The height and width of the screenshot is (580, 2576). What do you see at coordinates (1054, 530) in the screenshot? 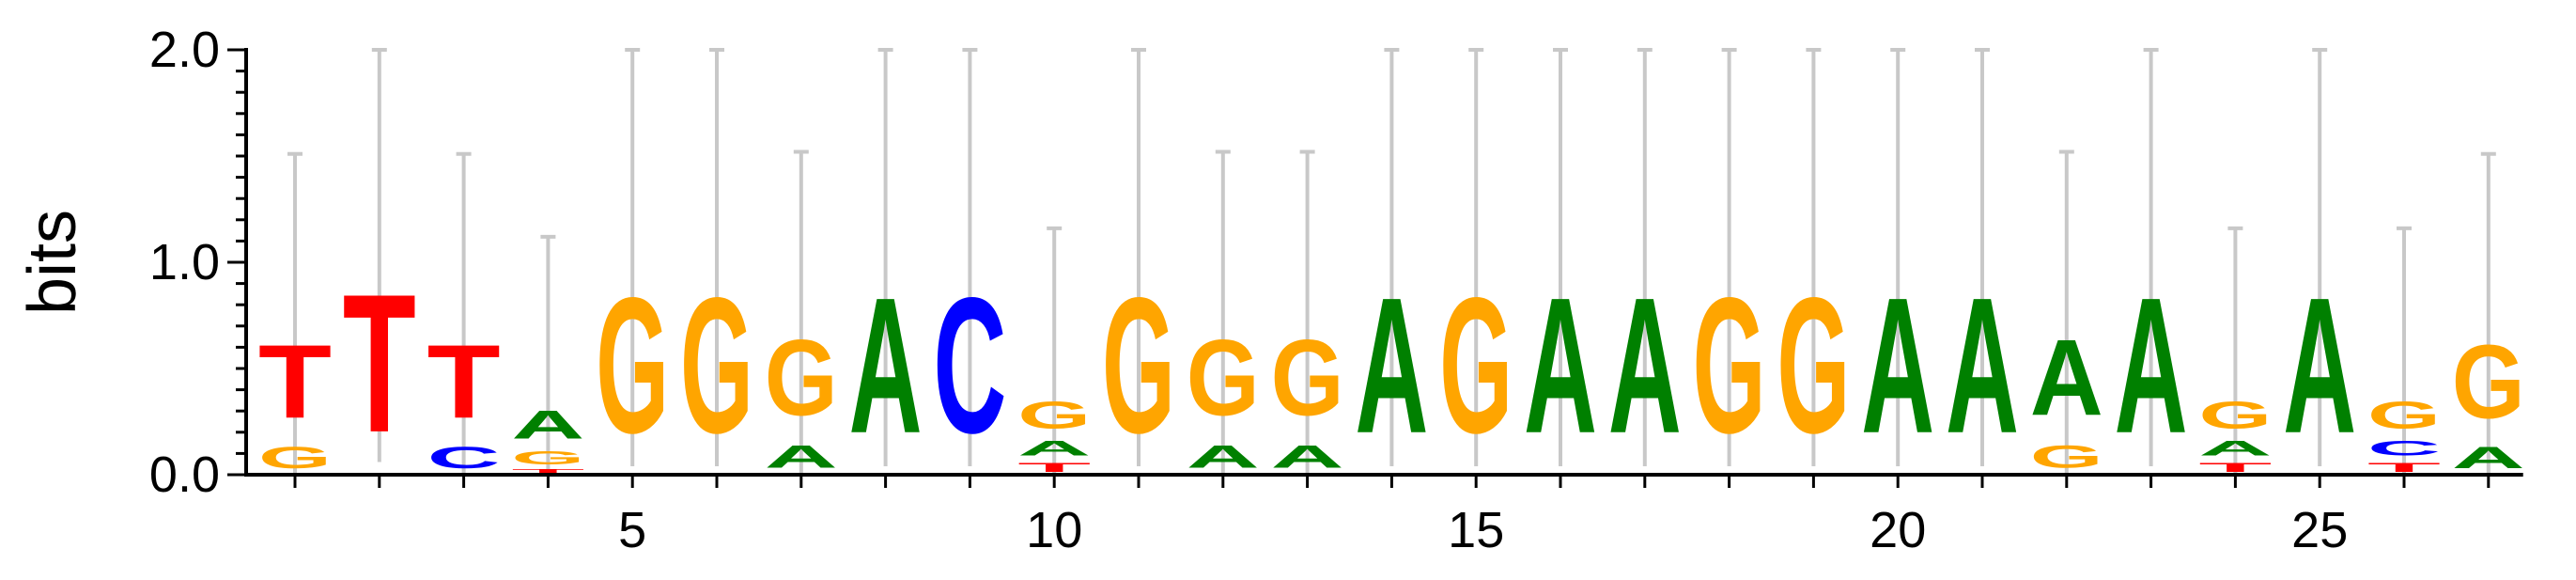
I see `x-tick-label: 10` at bounding box center [1054, 530].